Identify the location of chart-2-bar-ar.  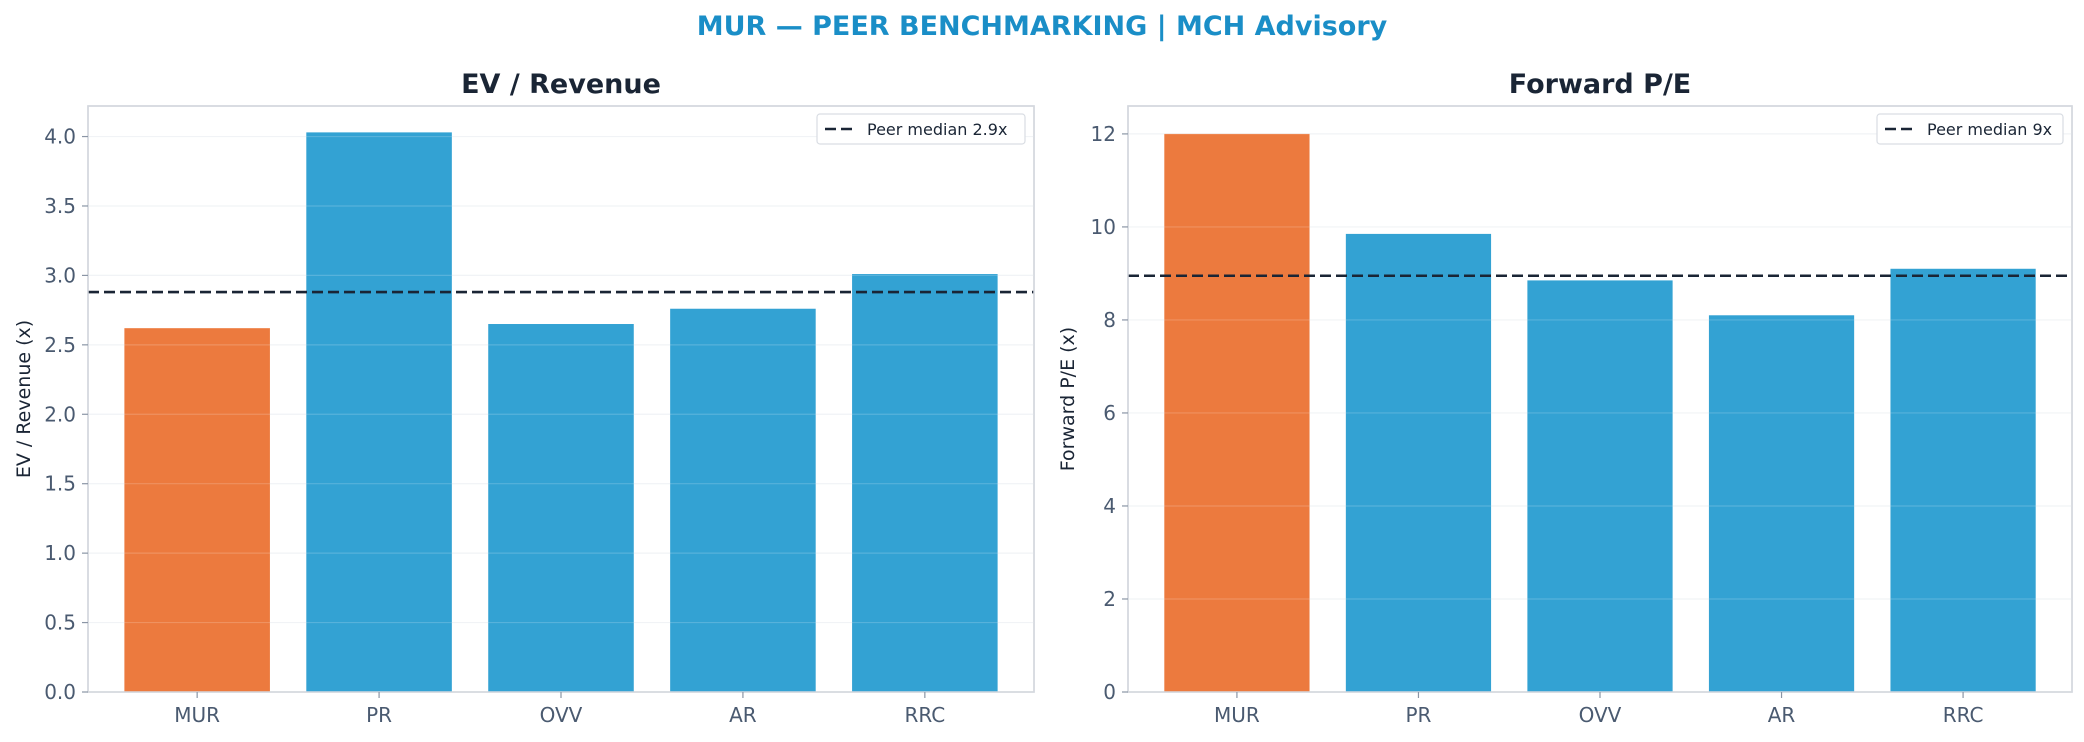
(1781, 503).